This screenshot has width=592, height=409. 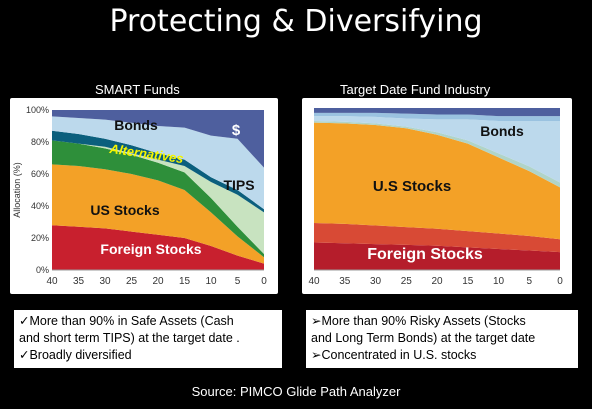 I want to click on chart-title-target-date: Target Date Fund Industry, so click(x=415, y=89).